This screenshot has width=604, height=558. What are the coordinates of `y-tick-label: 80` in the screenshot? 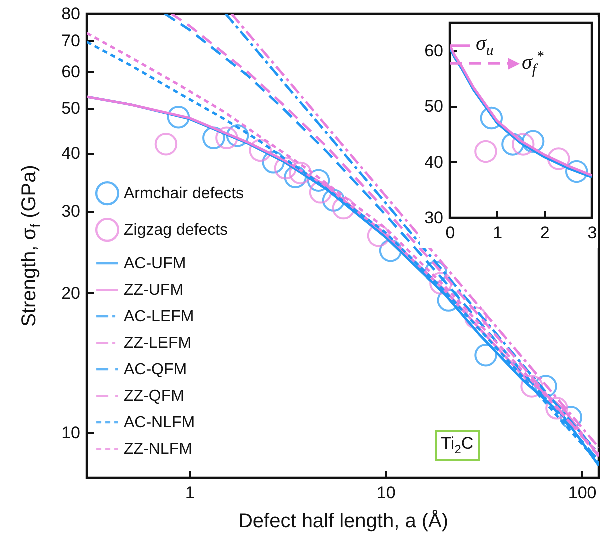 It's located at (71, 14).